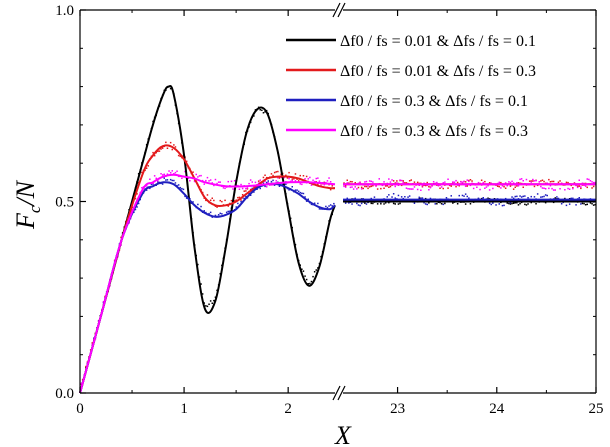 The image size is (610, 447). Describe the element at coordinates (80, 409) in the screenshot. I see `x-tick-label: 0` at that location.